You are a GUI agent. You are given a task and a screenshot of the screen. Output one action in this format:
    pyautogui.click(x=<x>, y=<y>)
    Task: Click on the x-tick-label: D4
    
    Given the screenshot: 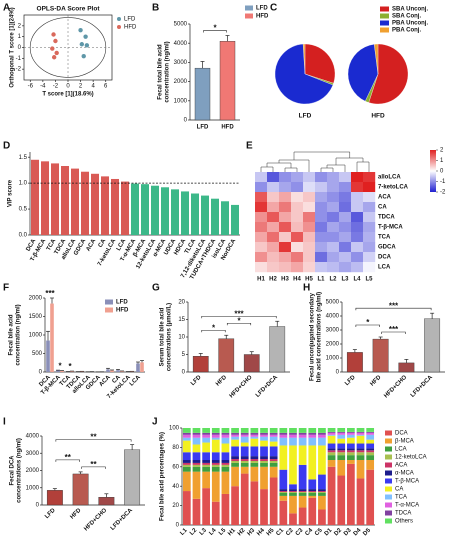 What is the action you would take?
    pyautogui.click(x=358, y=532)
    